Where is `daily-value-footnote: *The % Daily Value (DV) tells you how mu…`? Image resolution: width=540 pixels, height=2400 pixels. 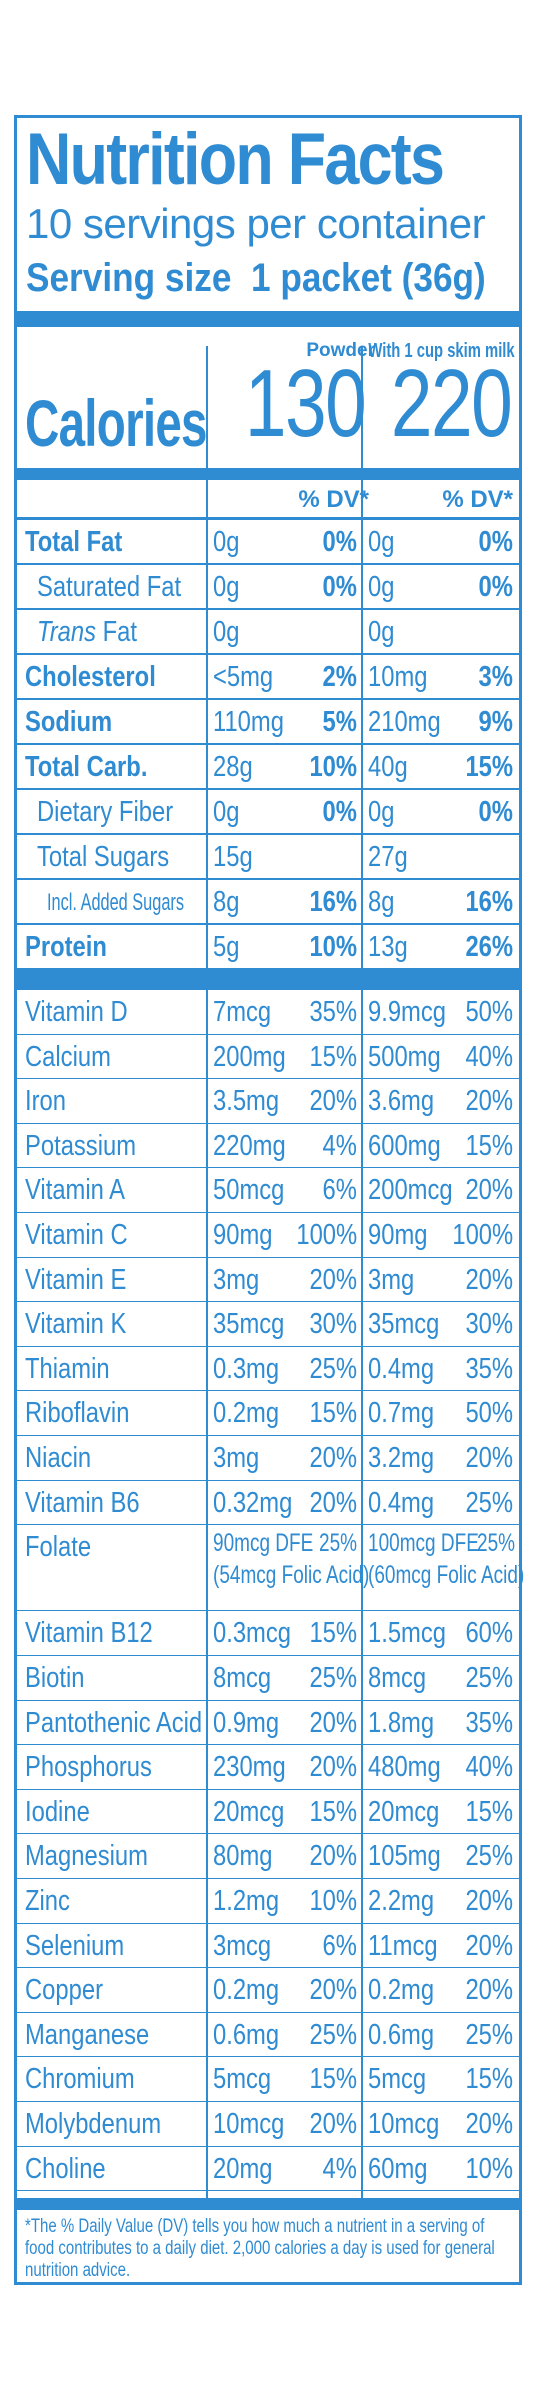 daily-value-footnote: *The % Daily Value (DV) tells you how mu… is located at coordinates (260, 2248).